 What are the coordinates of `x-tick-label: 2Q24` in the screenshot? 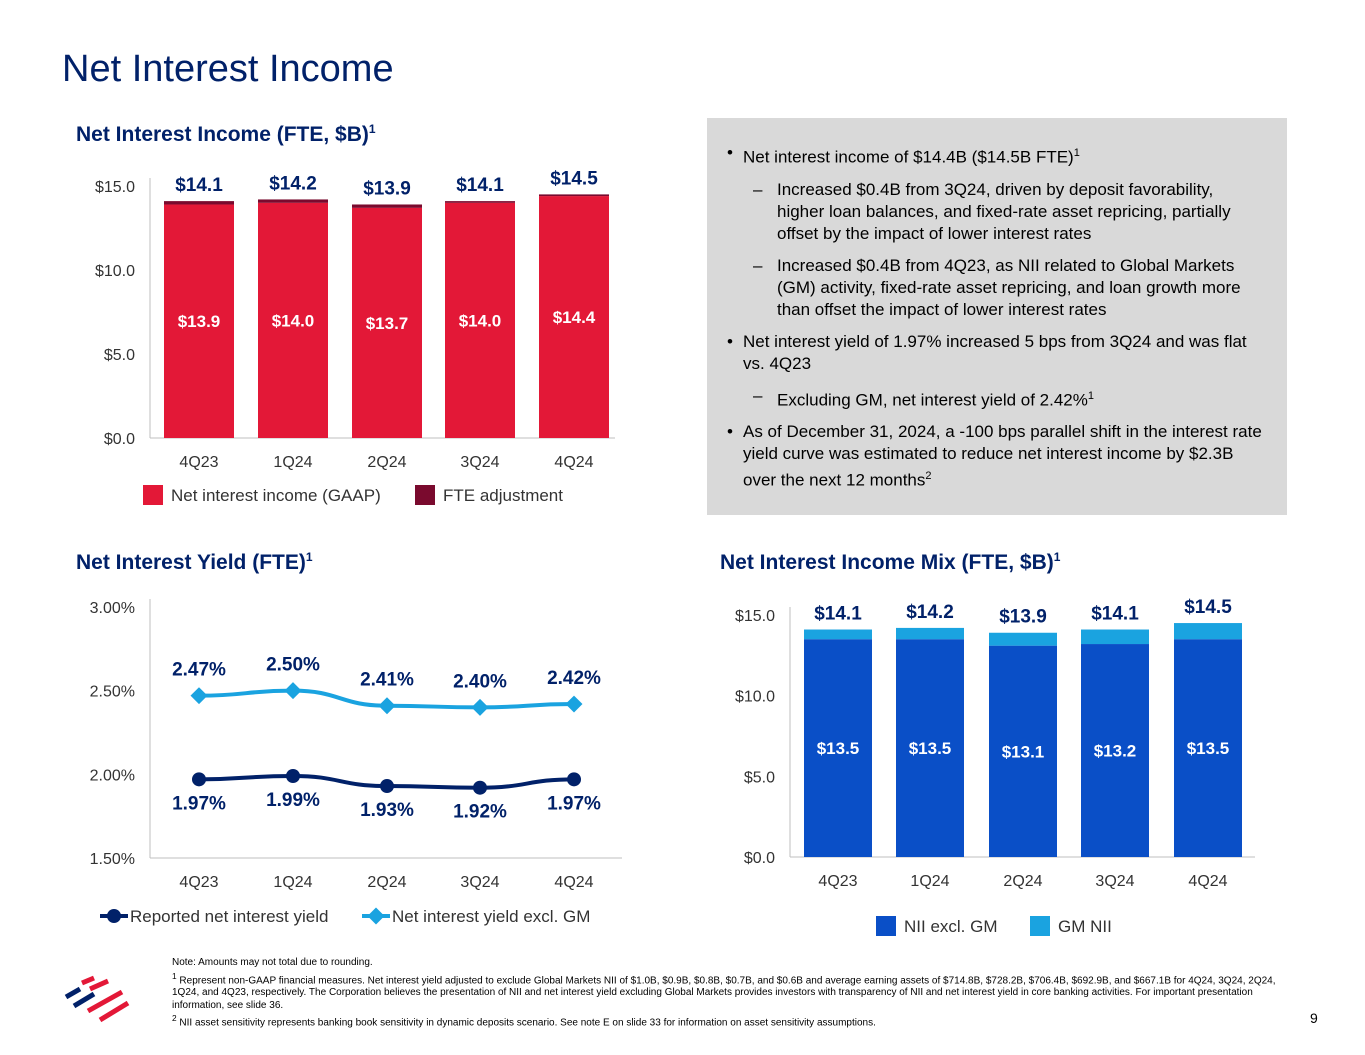 It's located at (386, 882).